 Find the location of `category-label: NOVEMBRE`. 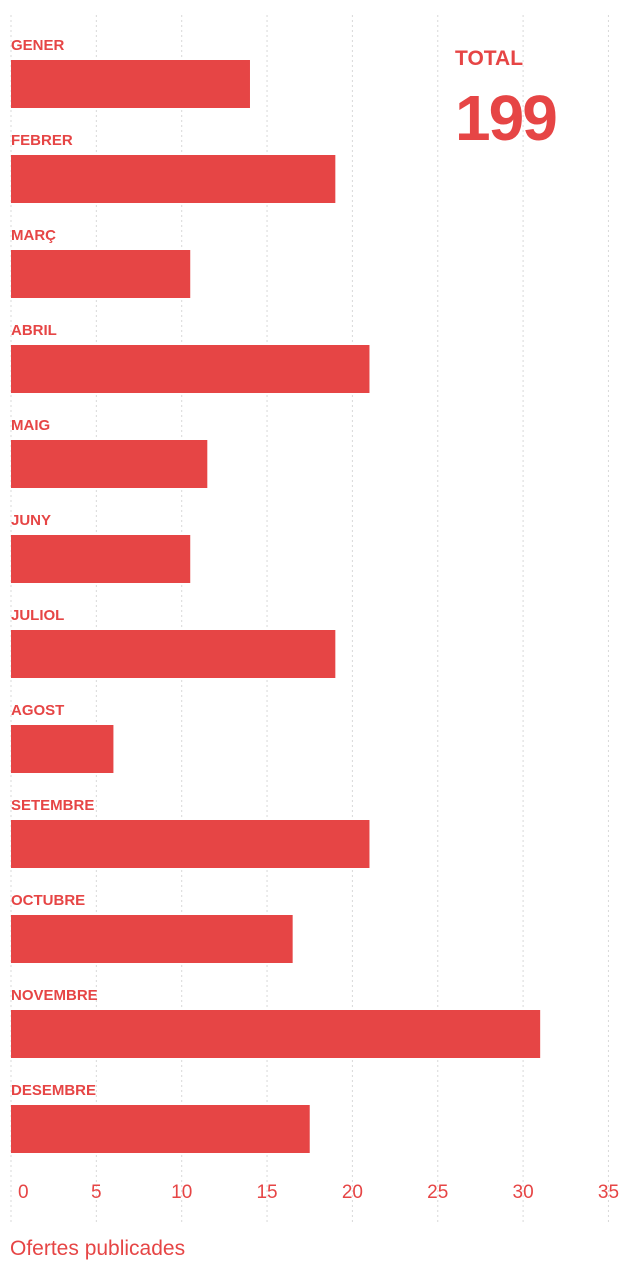

category-label: NOVEMBRE is located at coordinates (54, 995).